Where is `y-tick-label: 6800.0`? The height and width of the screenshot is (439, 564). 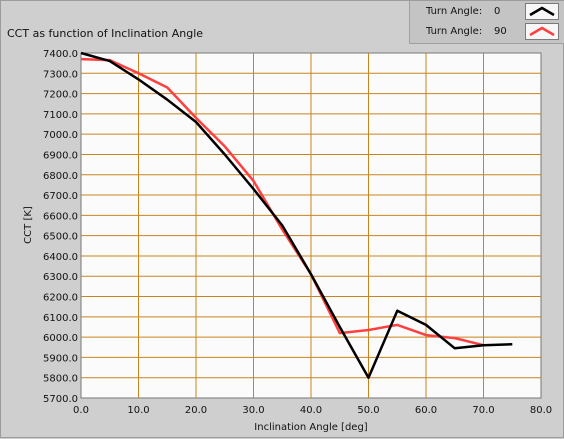 y-tick-label: 6800.0 is located at coordinates (60, 176).